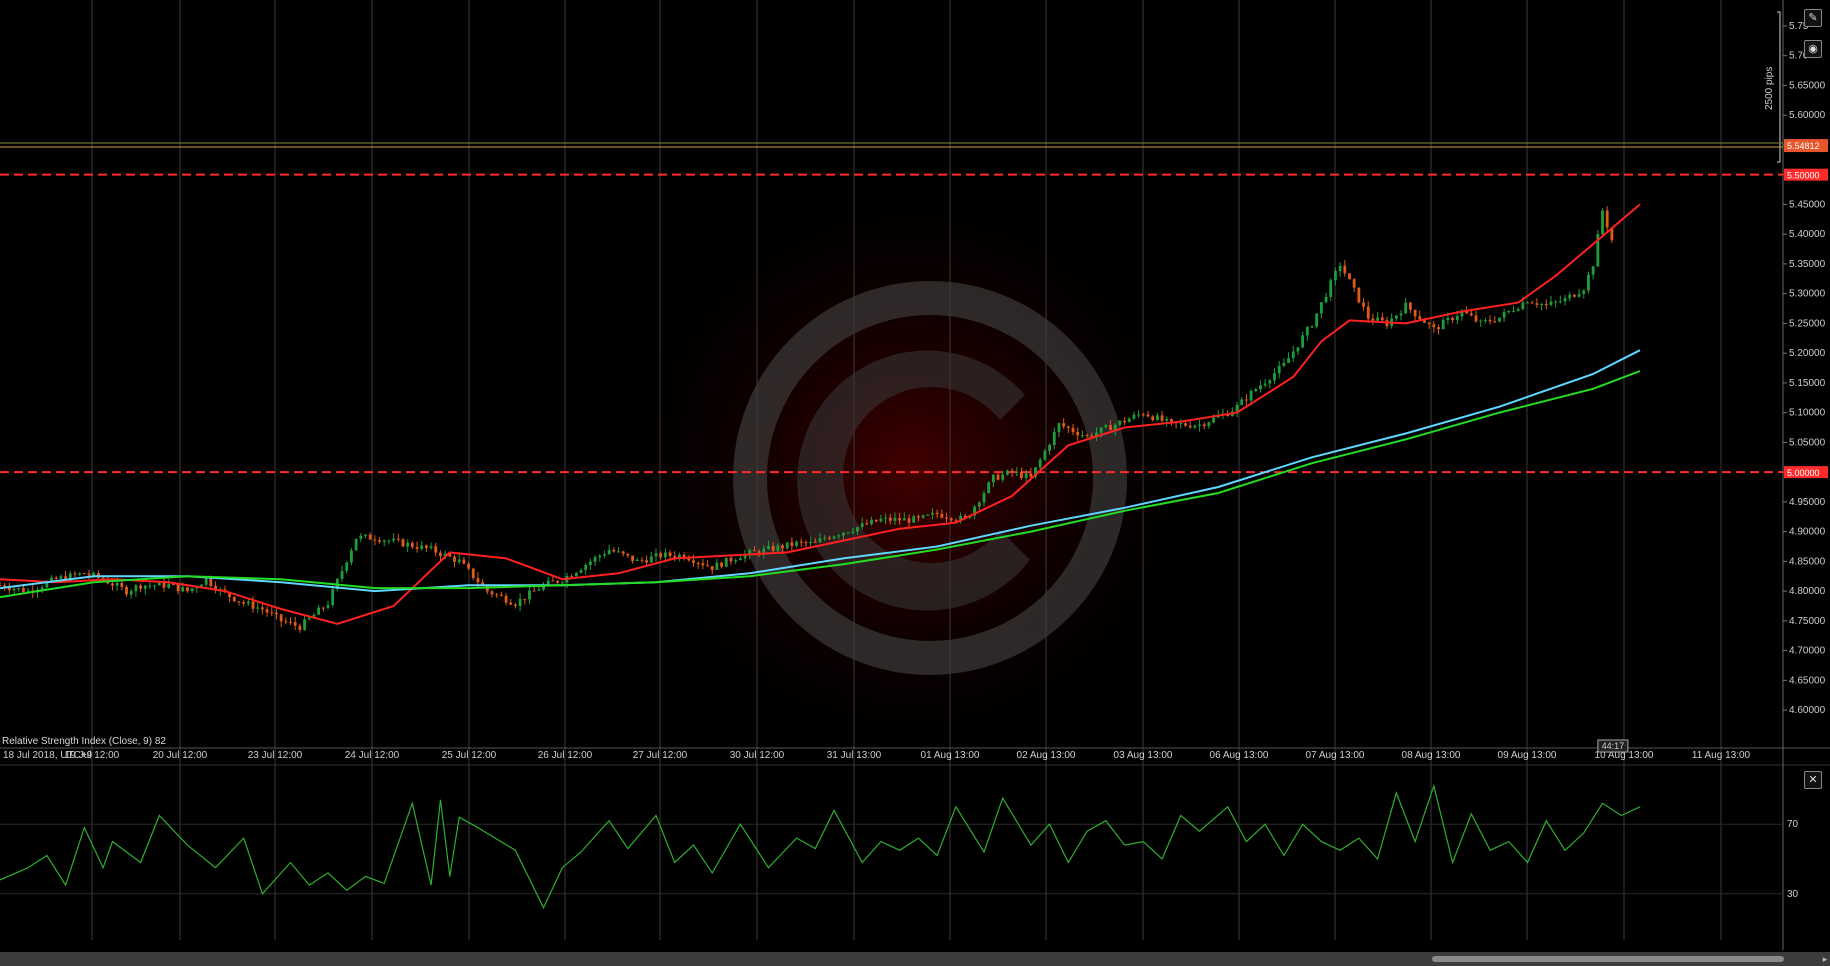 Image resolution: width=1830 pixels, height=966 pixels. I want to click on horizontal-scrollbar, so click(915, 959).